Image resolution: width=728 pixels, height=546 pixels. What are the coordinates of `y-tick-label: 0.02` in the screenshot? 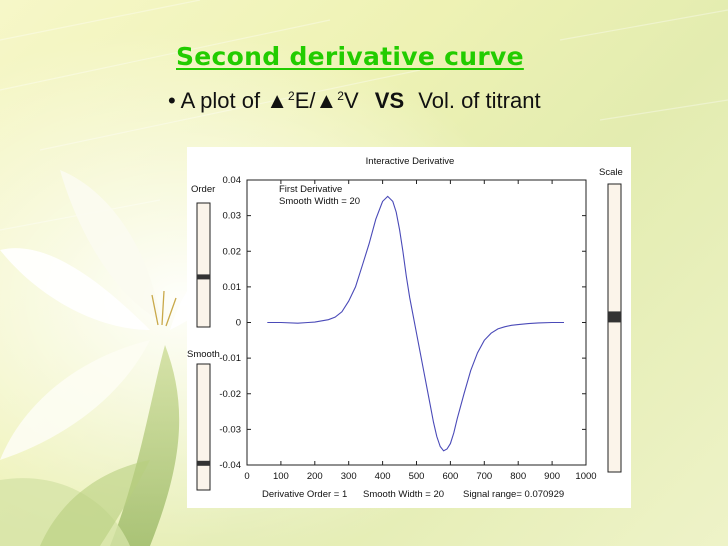 It's located at (232, 251).